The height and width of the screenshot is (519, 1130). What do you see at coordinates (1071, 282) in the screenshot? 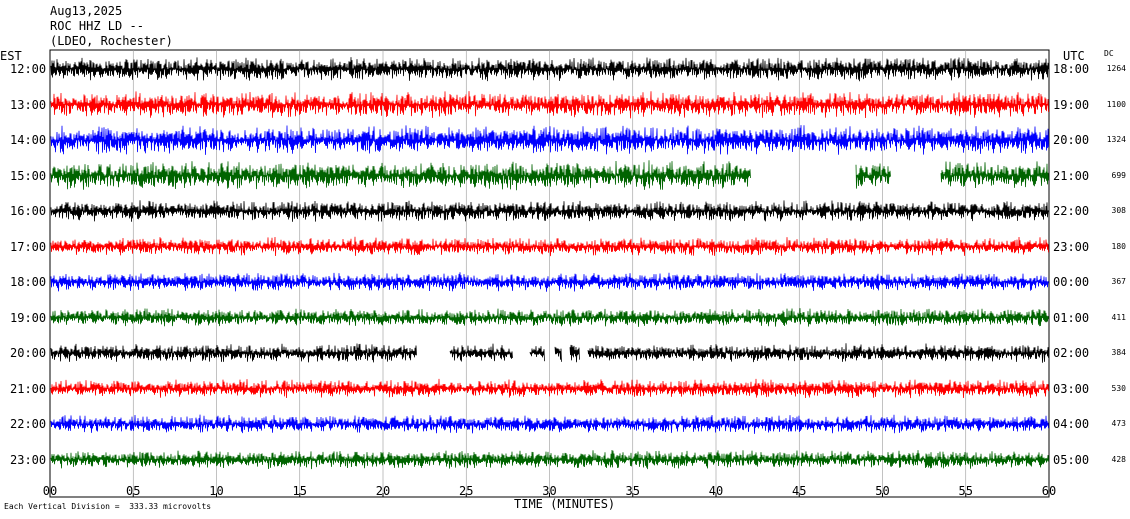
I see `utc-hour-label: 00:00` at bounding box center [1071, 282].